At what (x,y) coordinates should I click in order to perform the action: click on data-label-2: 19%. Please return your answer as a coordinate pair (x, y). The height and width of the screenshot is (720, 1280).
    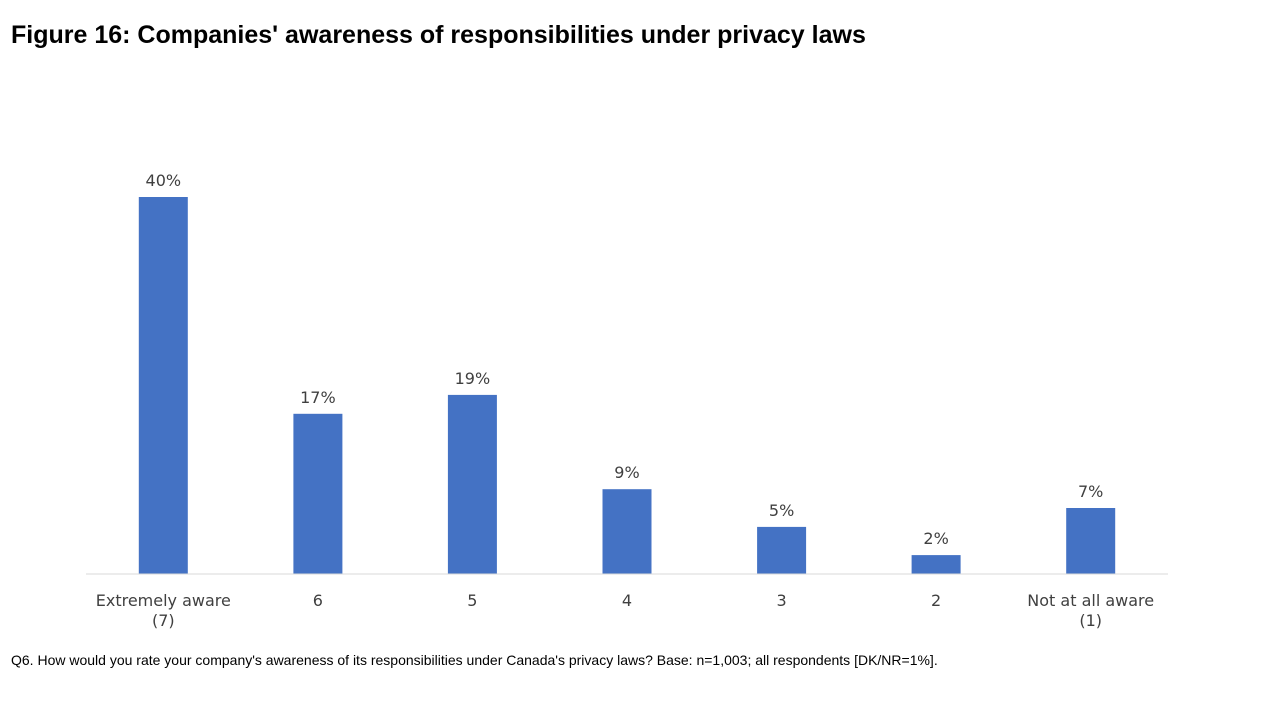
    Looking at the image, I should click on (473, 378).